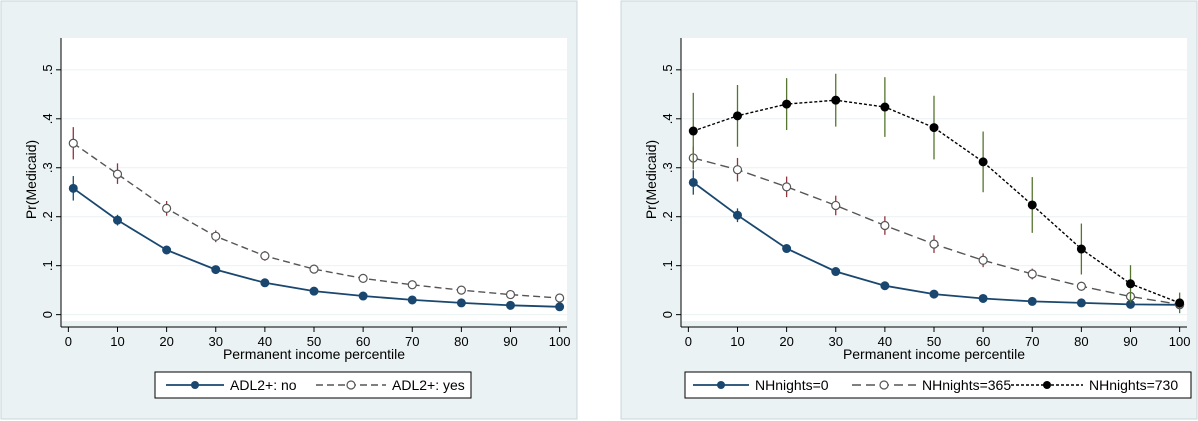  Describe the element at coordinates (792, 385) in the screenshot. I see `legend-label: NHnights=0` at that location.